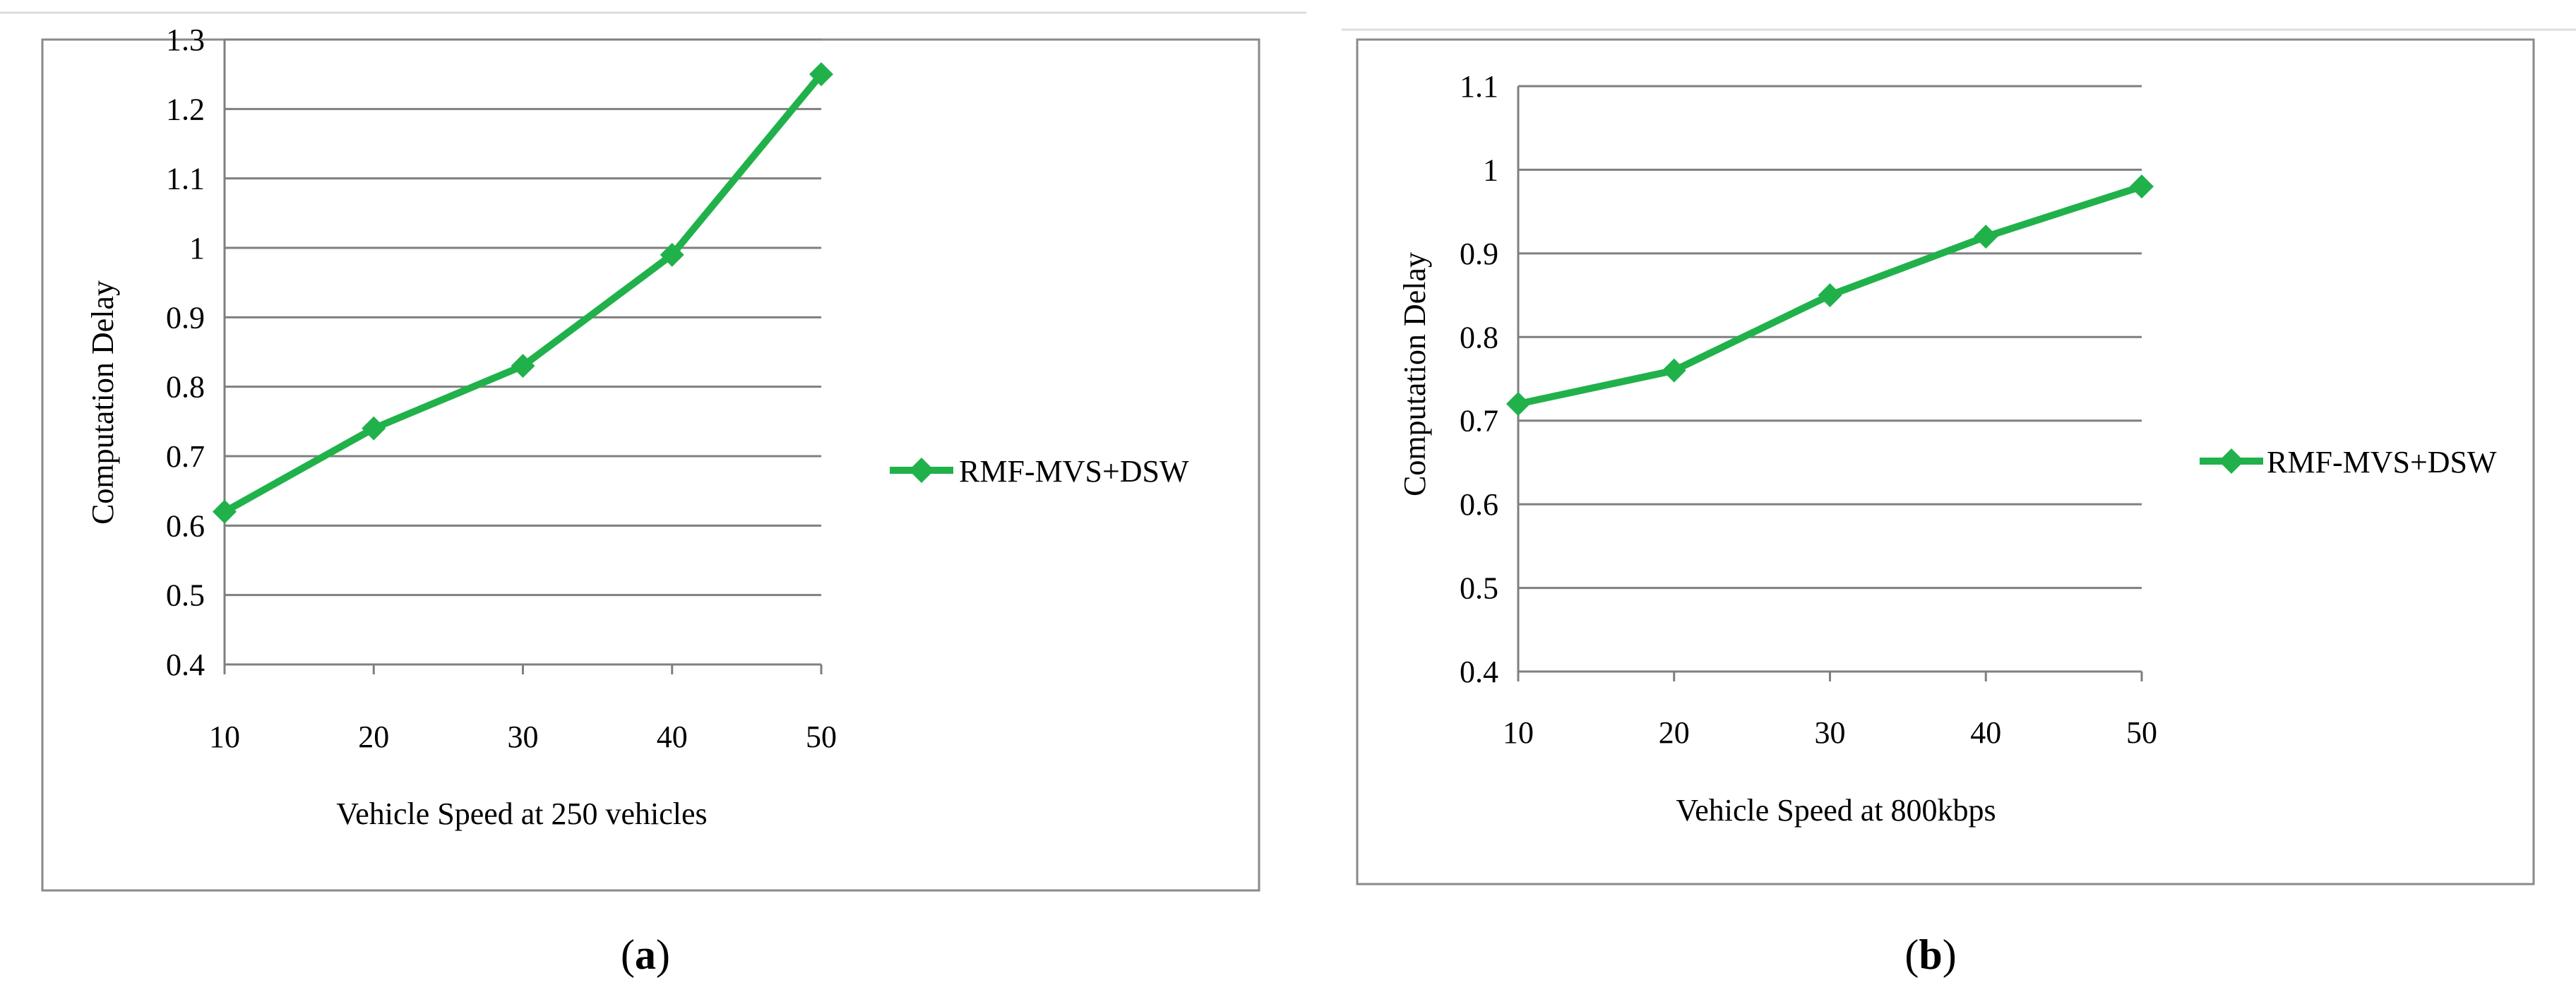 This screenshot has height=1002, width=2576. What do you see at coordinates (185, 40) in the screenshot?
I see `y-tick-label: 1.3` at bounding box center [185, 40].